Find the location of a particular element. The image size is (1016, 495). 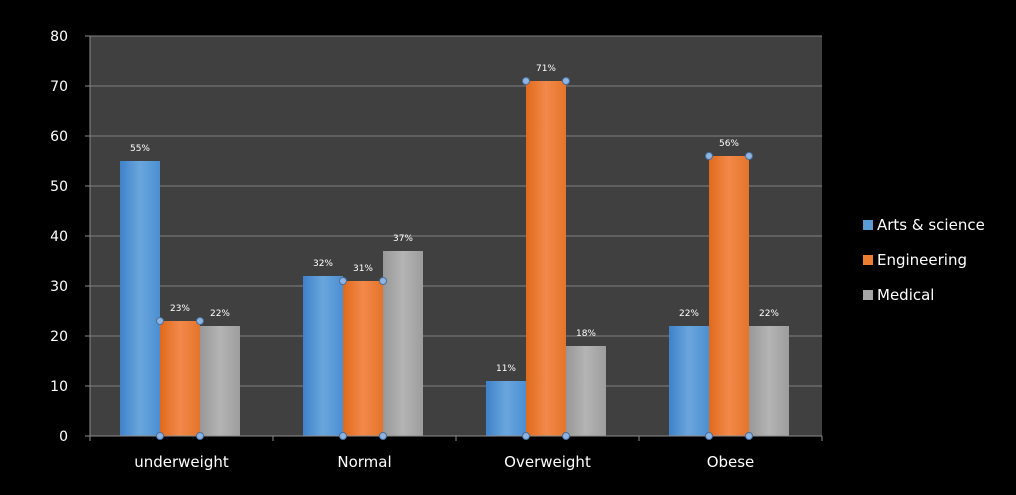

legend-entry: Medical is located at coordinates (905, 295).